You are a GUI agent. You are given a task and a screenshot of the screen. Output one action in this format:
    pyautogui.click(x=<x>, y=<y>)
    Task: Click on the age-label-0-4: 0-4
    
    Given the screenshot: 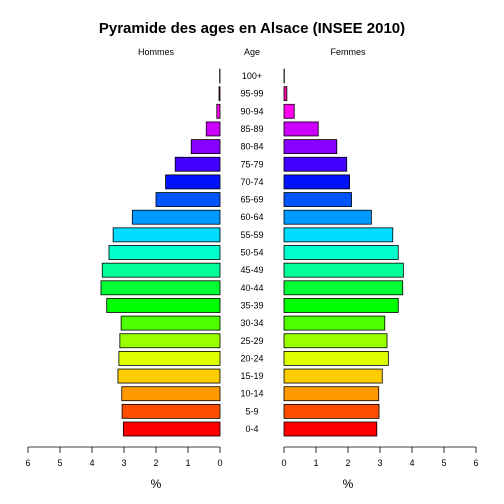 What is the action you would take?
    pyautogui.click(x=251, y=429)
    